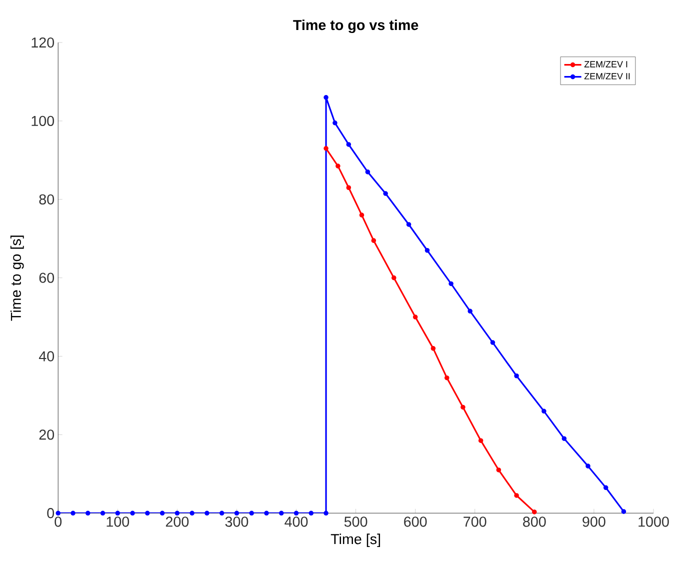 The height and width of the screenshot is (561, 696). I want to click on legend-label: ZEM/ZEV I, so click(606, 64).